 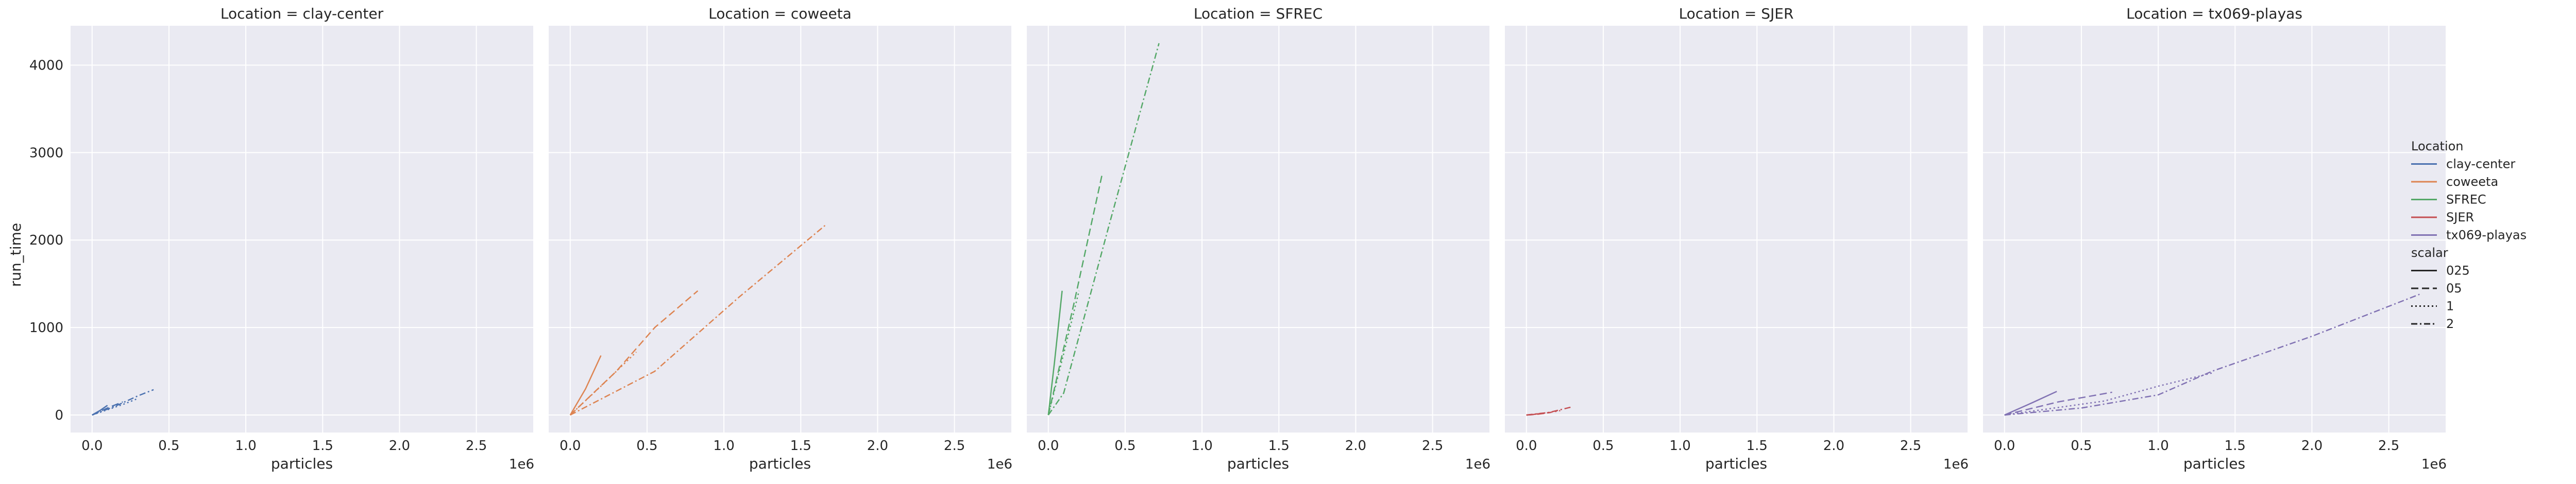 What do you see at coordinates (2214, 13) in the screenshot?
I see `facet-title: Location = tx069-playas` at bounding box center [2214, 13].